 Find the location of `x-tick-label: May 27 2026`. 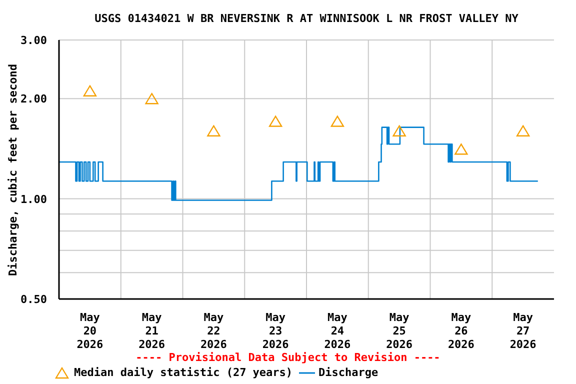

x-tick-label: May 27 2026 is located at coordinates (523, 331).